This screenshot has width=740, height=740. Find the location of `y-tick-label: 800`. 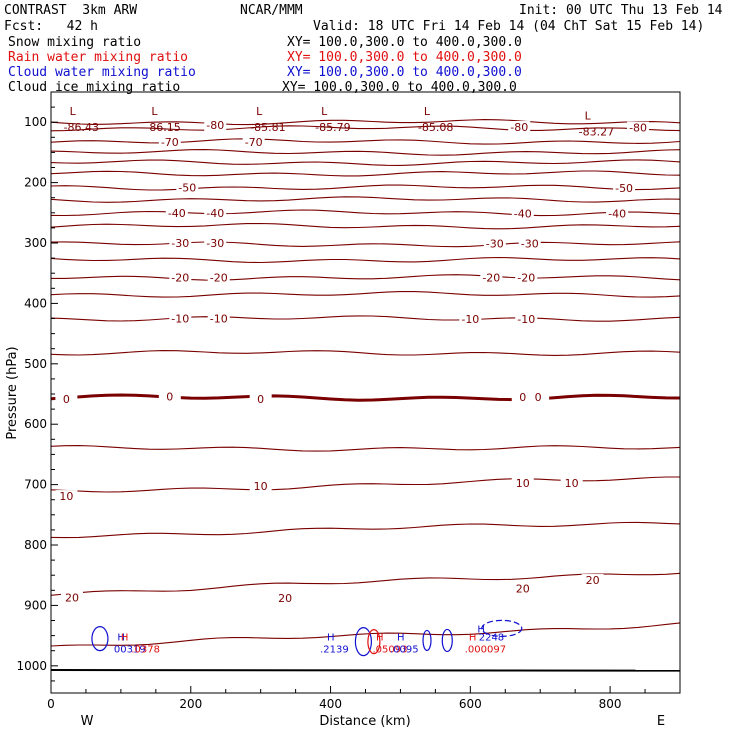

y-tick-label: 800 is located at coordinates (35, 545).